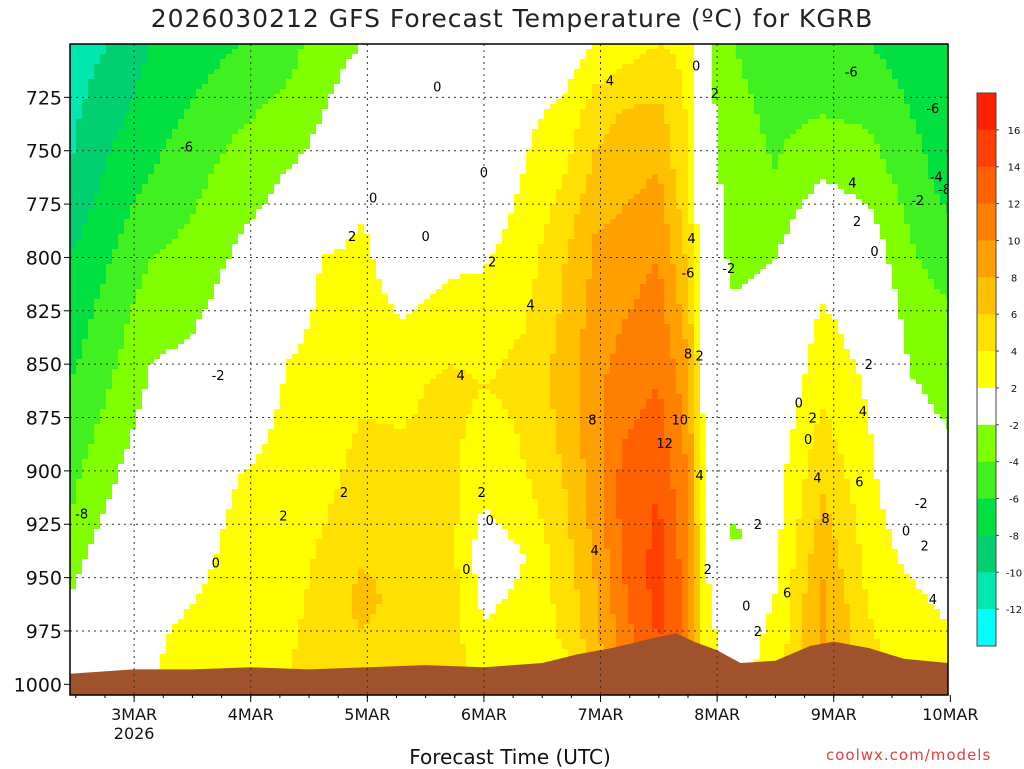  What do you see at coordinates (163, 262) in the screenshot?
I see `field-cell-2008` at bounding box center [163, 262].